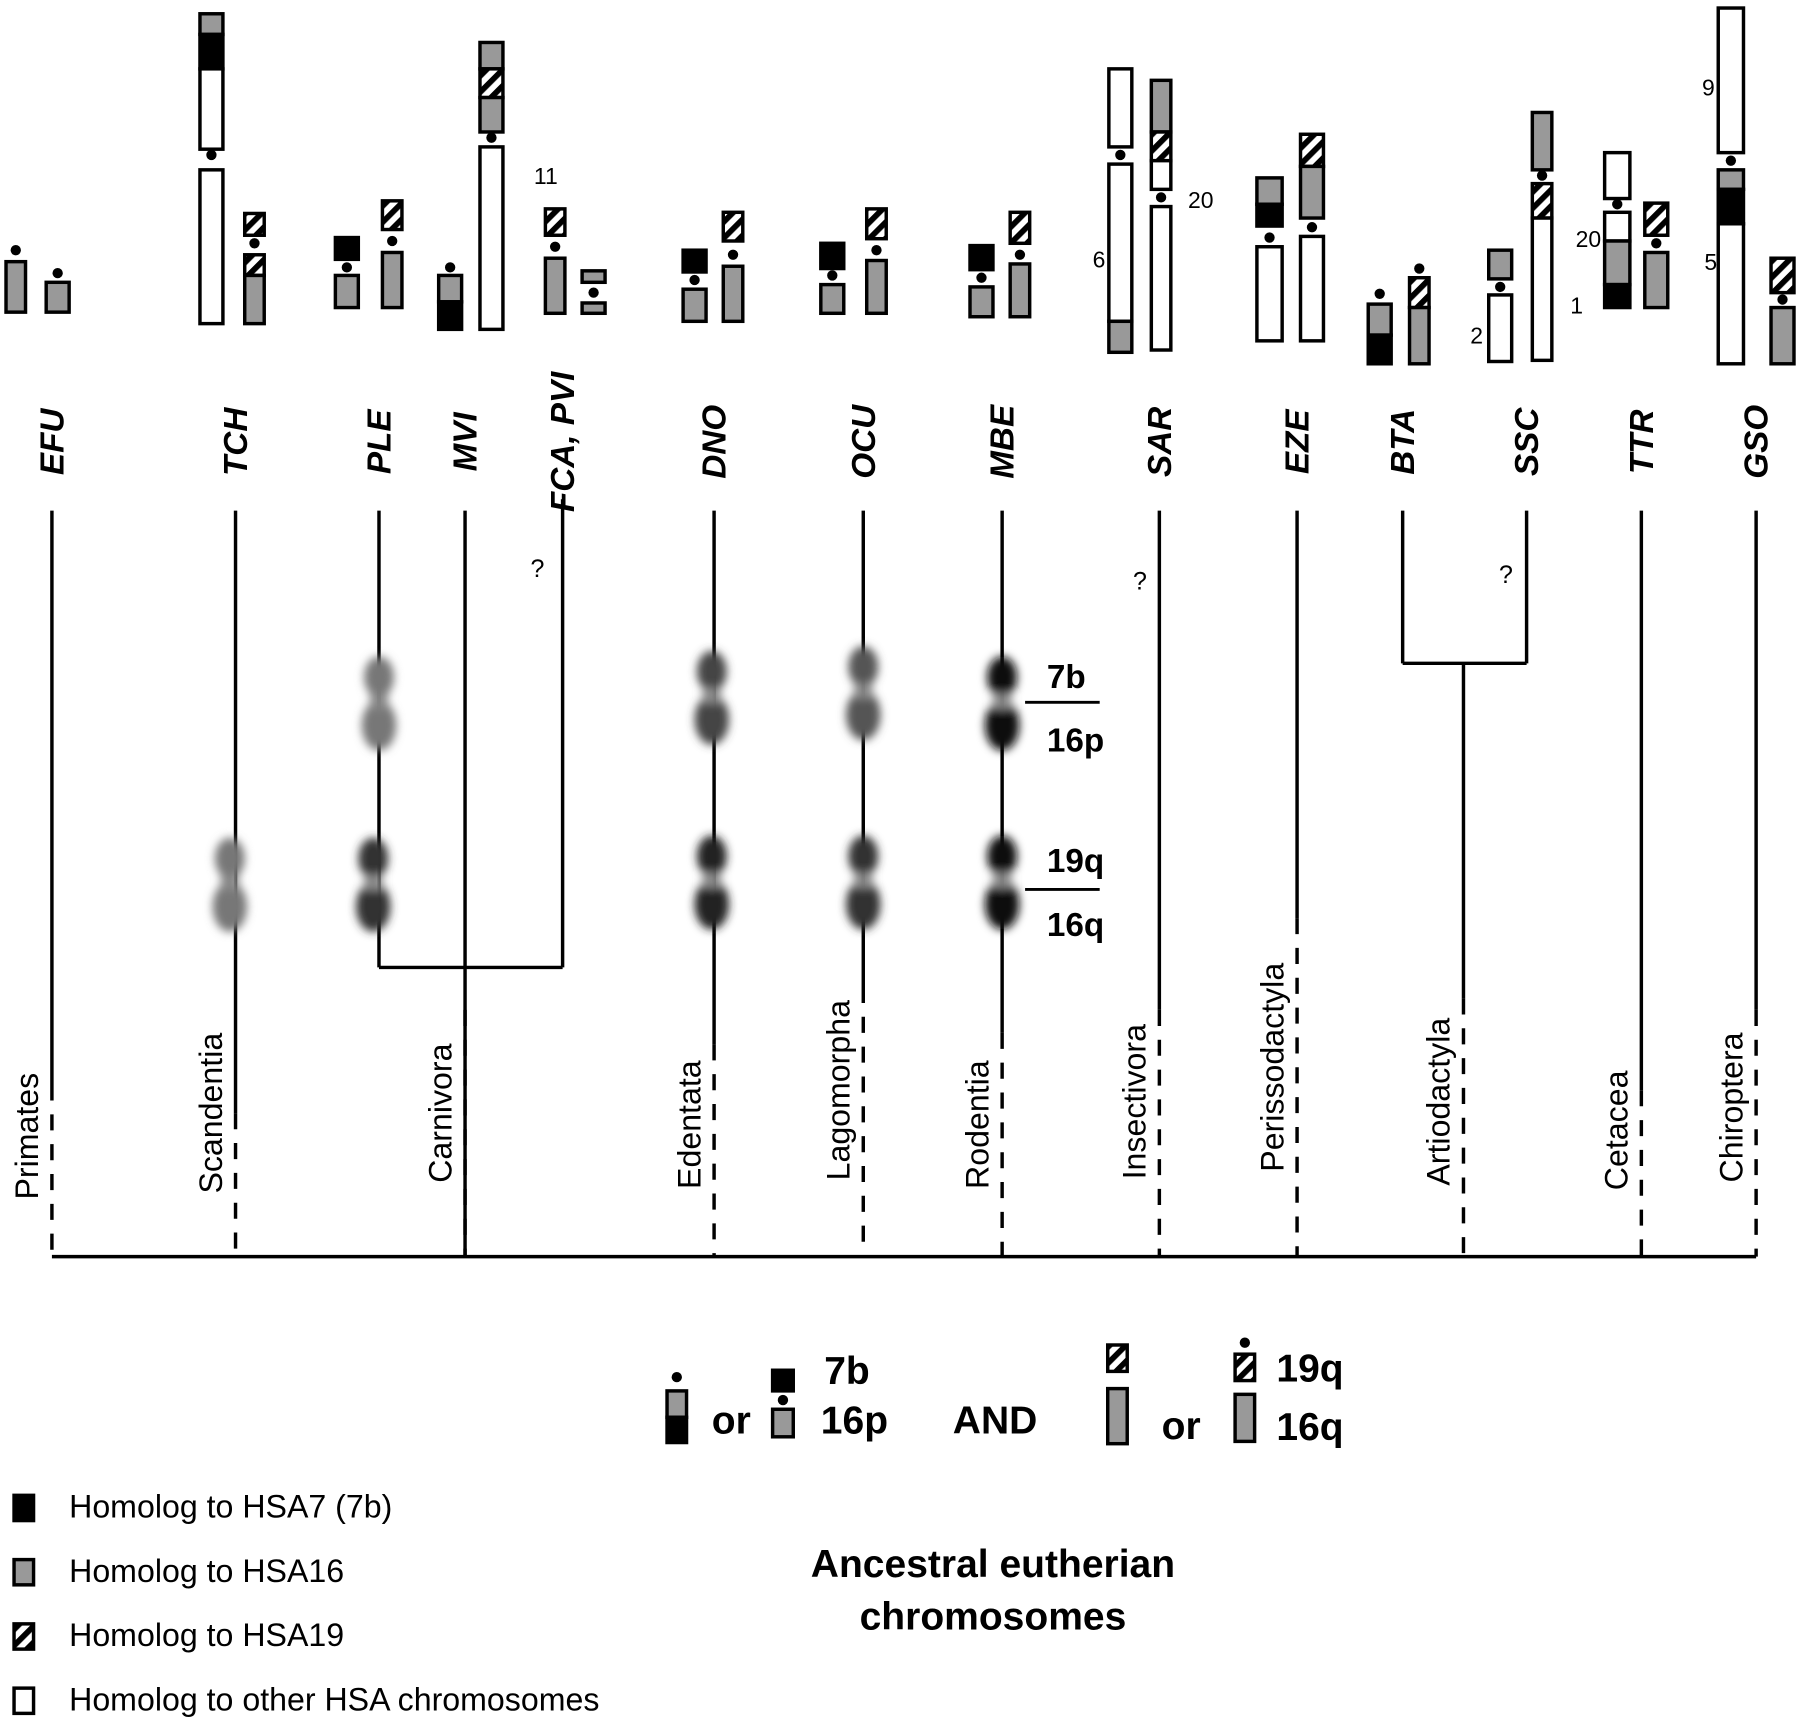 The width and height of the screenshot is (1800, 1726). Describe the element at coordinates (1075, 740) in the screenshot. I see `band-label: 16p` at that location.